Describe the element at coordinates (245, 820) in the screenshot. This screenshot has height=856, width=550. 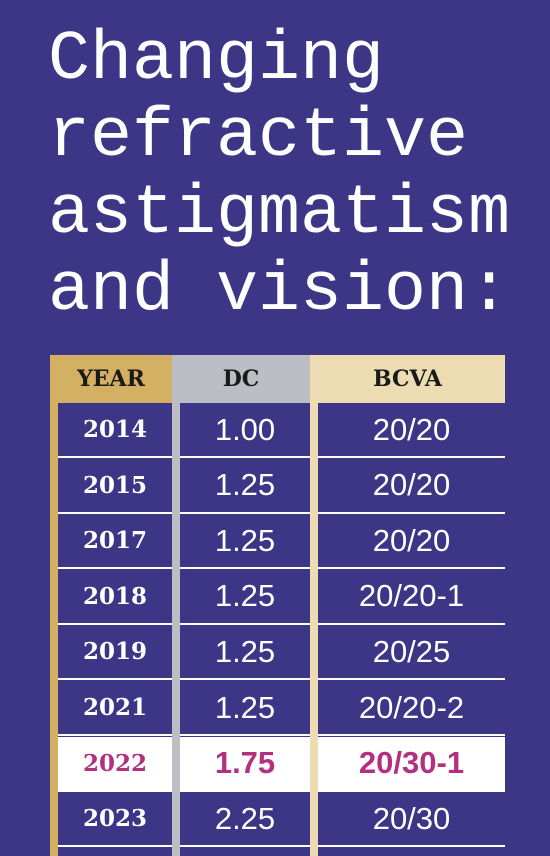
I see `value-cell: 2.25` at that location.